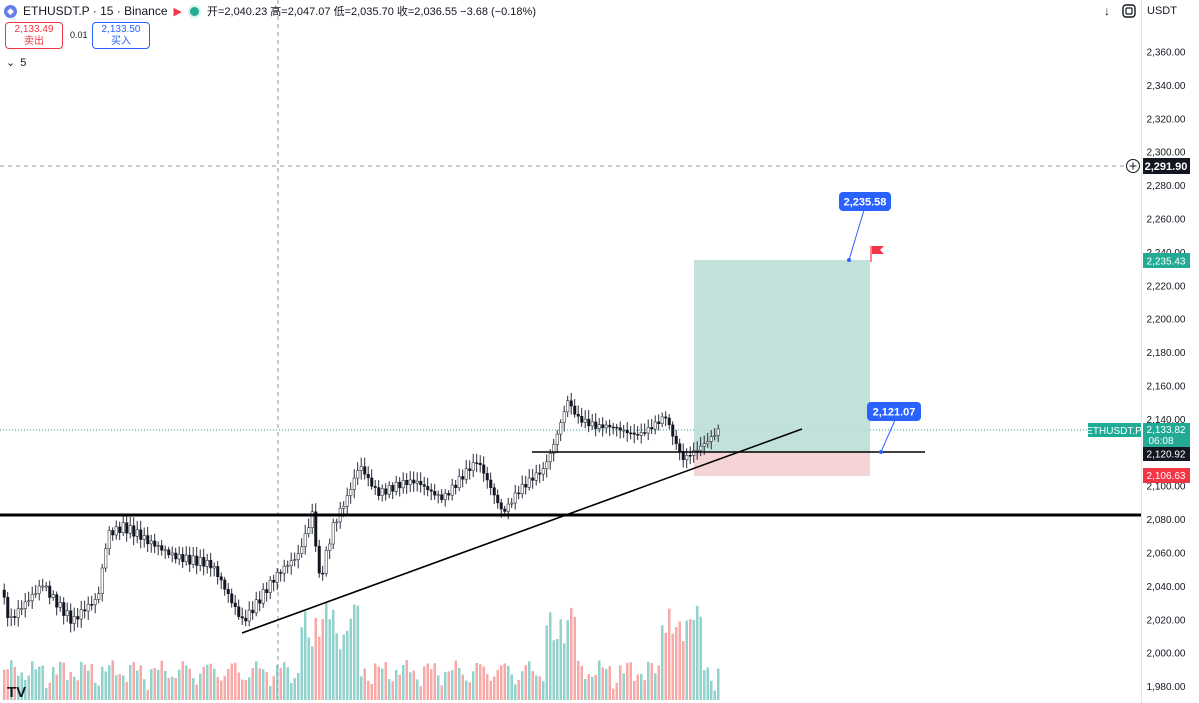  Describe the element at coordinates (1162, 11) in the screenshot. I see `currency-selector: USDT` at that location.